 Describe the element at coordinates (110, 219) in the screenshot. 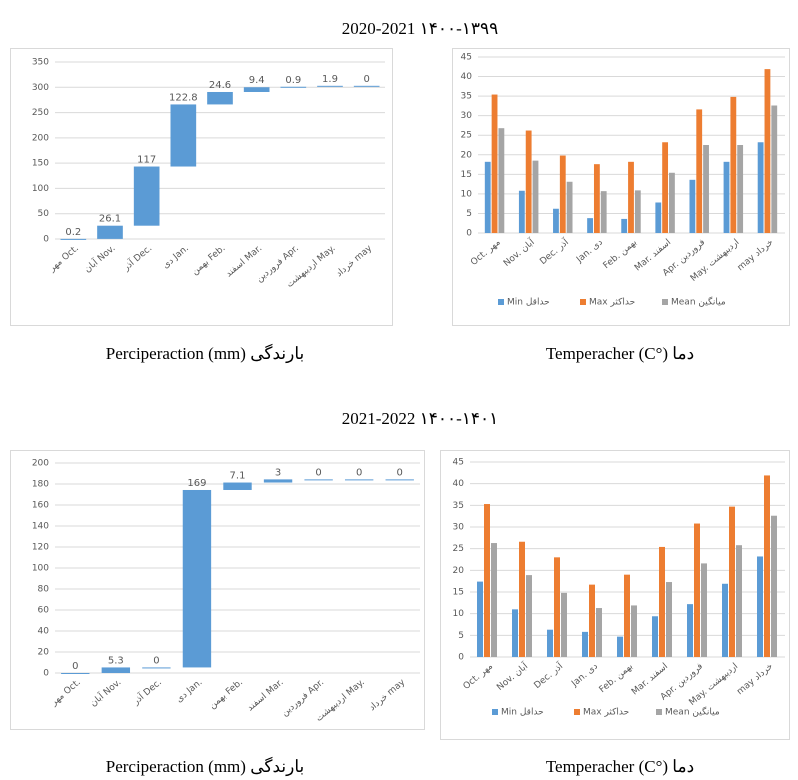

I see `data-label: 26.1` at that location.